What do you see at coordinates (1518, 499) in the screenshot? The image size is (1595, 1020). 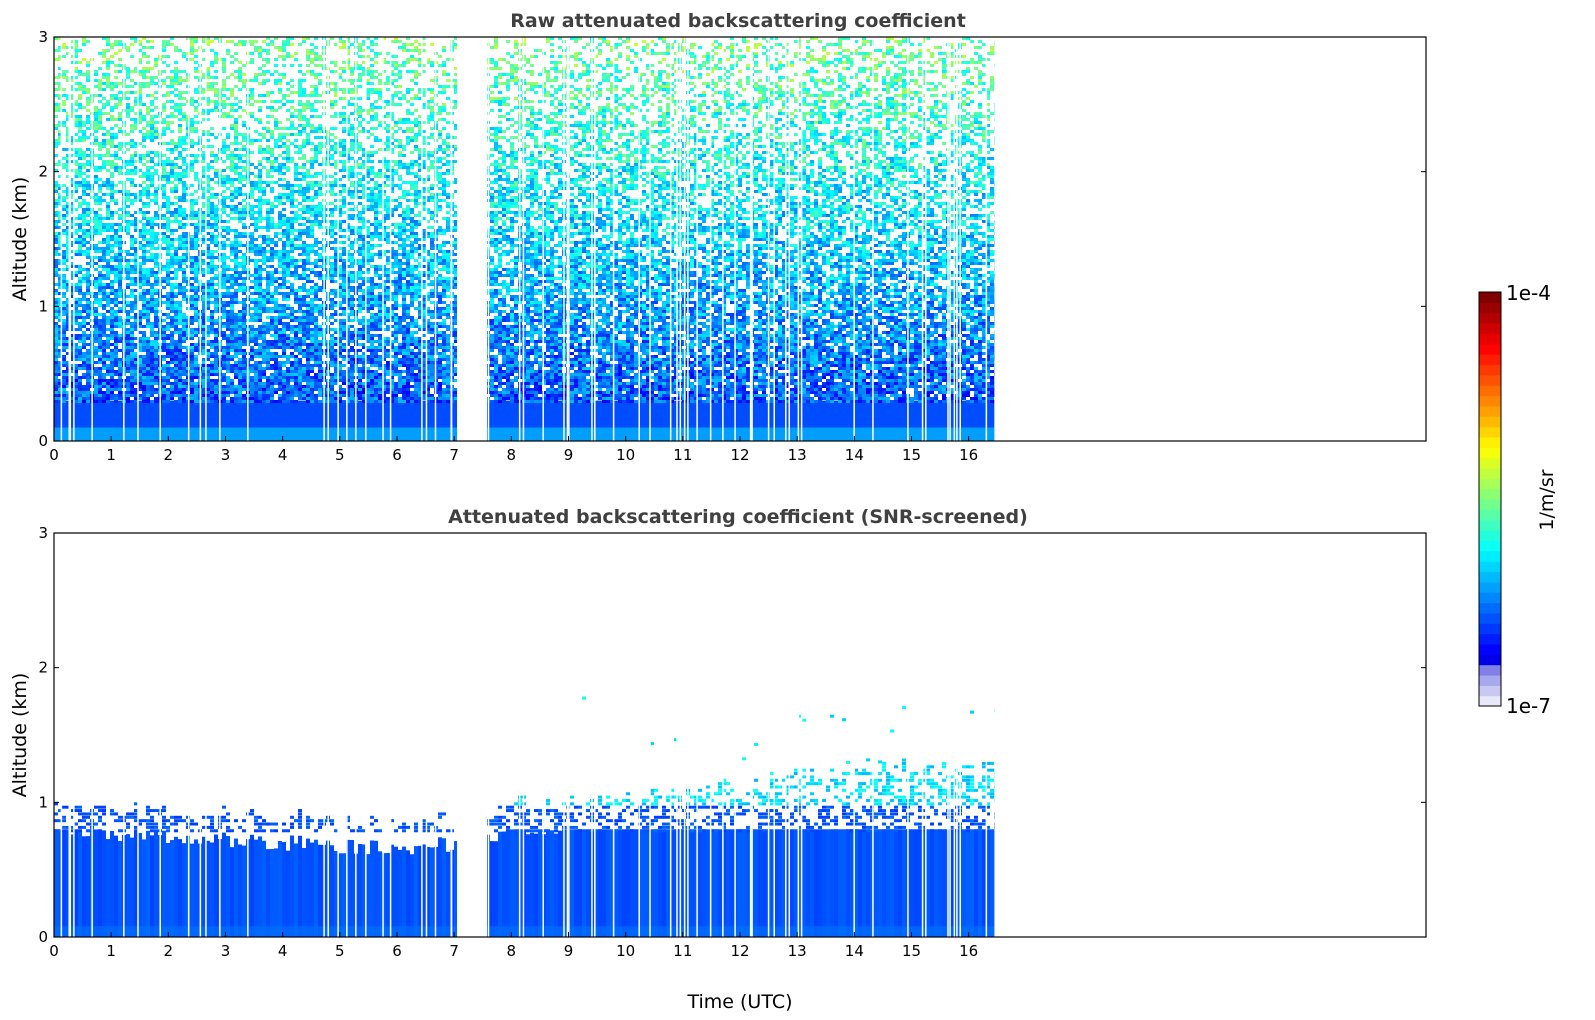 I see `colorbar: 1e-4 1e-7 1/m/sr` at bounding box center [1518, 499].